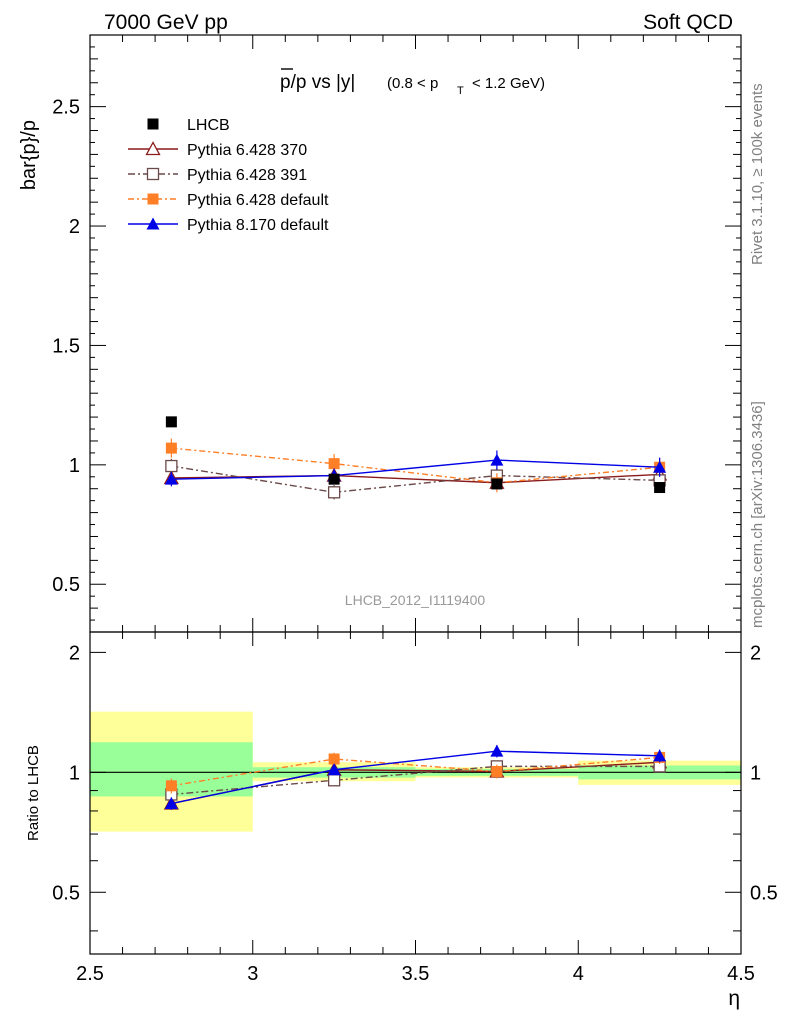 This screenshot has height=1024, width=786. I want to click on y-tick-label: 2, so click(74, 227).